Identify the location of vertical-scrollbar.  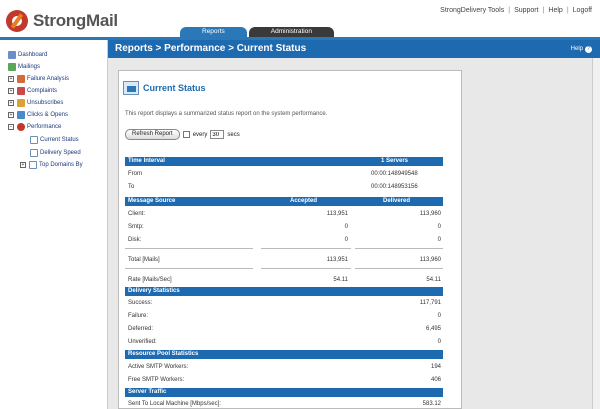
(596, 233).